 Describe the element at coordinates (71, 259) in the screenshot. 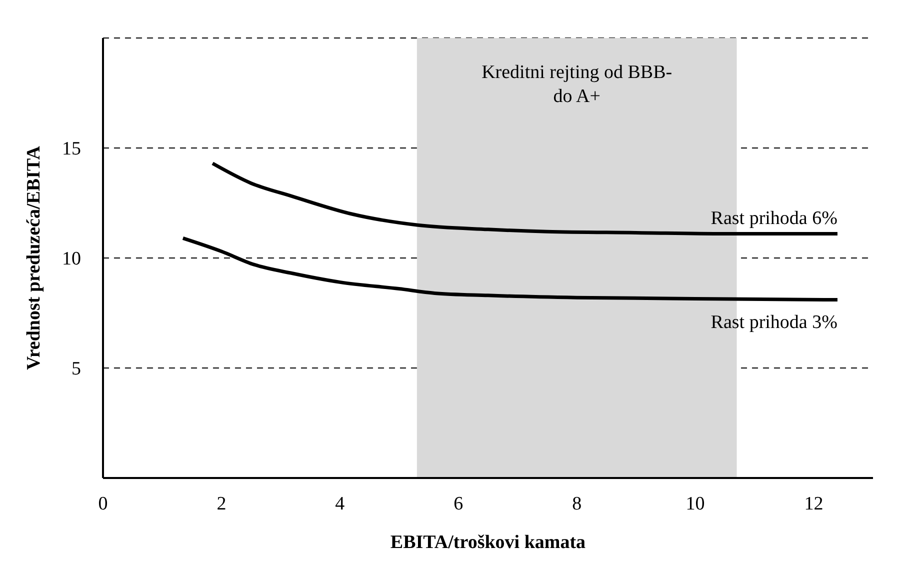

I see `y-tick-label: 10` at that location.